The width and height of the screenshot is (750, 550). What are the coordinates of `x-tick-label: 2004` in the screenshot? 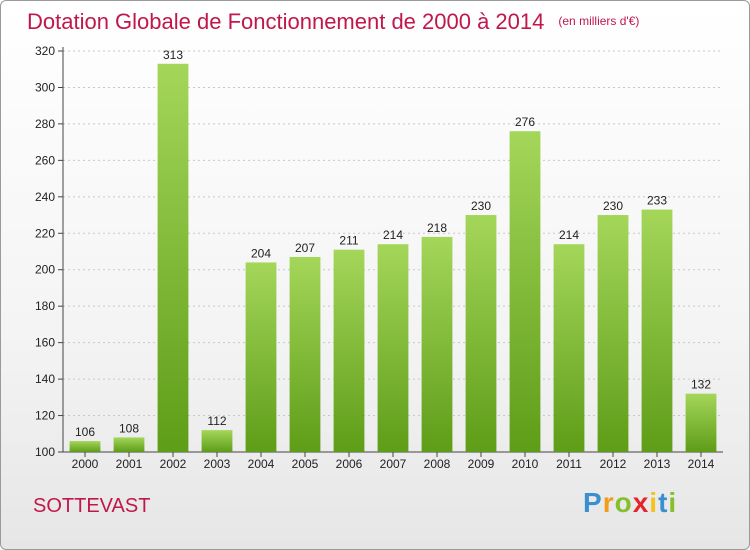 It's located at (261, 464).